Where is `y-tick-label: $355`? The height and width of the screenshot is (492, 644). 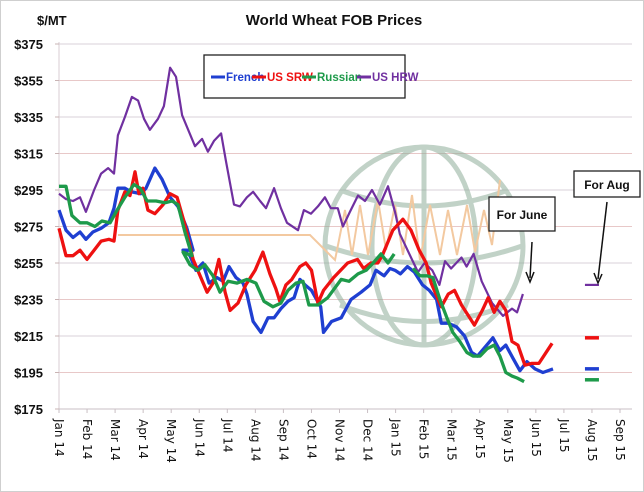
y-tick-label: $355 is located at coordinates (28, 81).